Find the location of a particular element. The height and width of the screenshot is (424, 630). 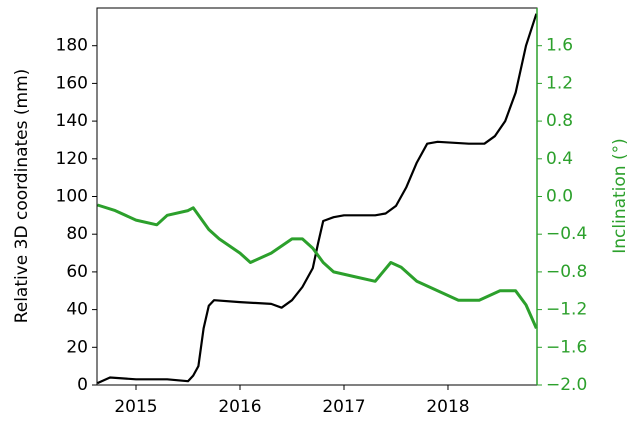

x-tick-label: 2018 is located at coordinates (447, 407).